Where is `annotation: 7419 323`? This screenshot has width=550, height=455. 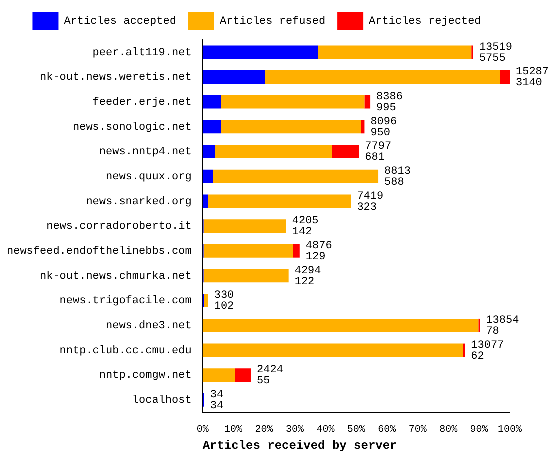
annotation: 7419 323 is located at coordinates (370, 202).